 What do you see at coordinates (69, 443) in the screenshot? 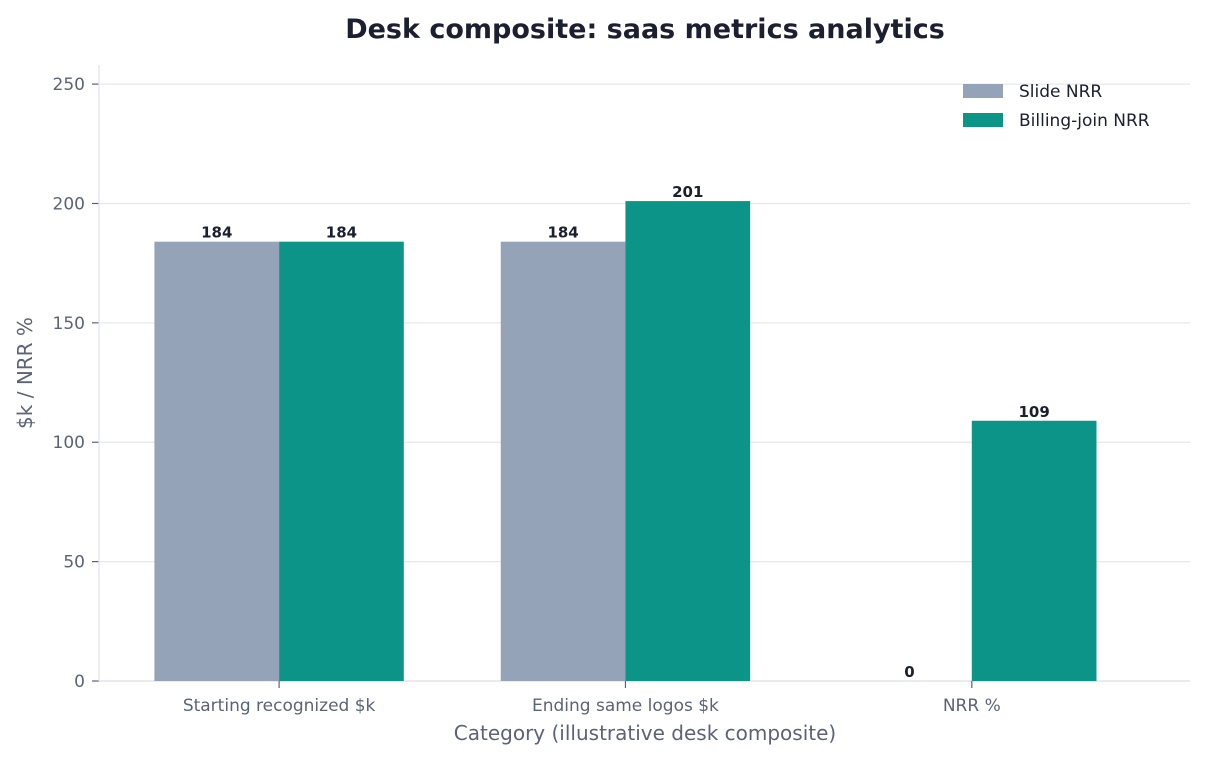
I see `y-tick-label: 100` at bounding box center [69, 443].